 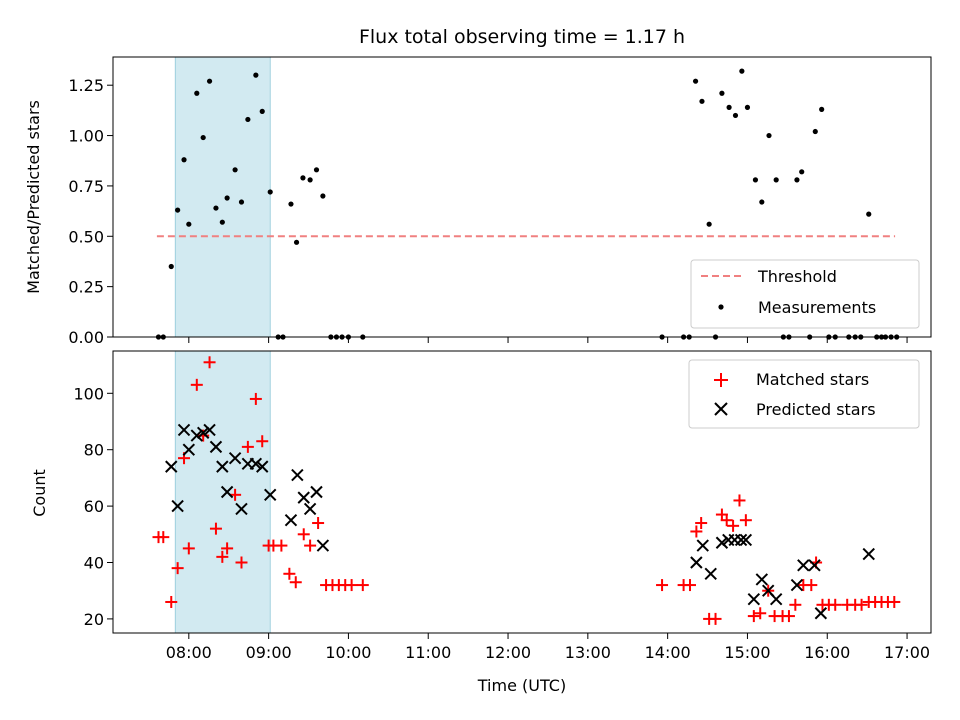 I want to click on x-tick-label: 16:00, so click(x=827, y=652).